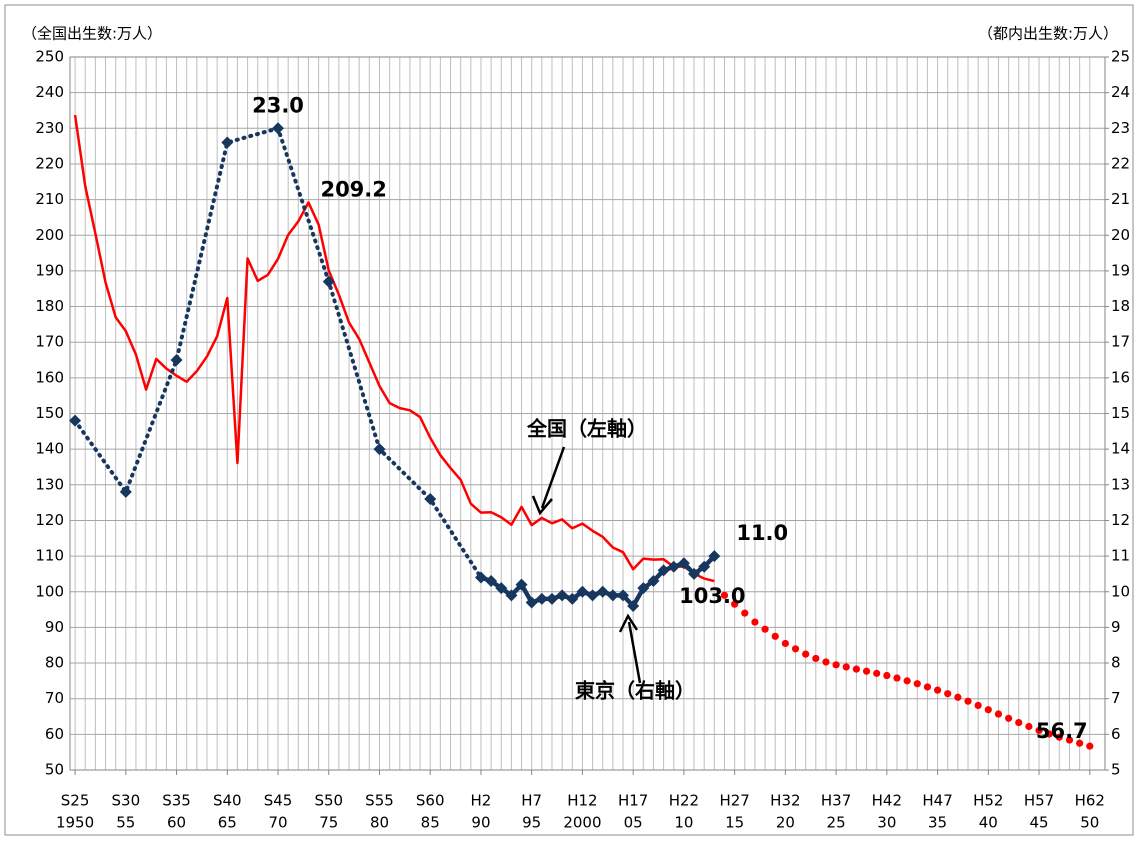 The width and height of the screenshot is (1140, 841). Describe the element at coordinates (49, 199) in the screenshot. I see `y-tick-label: 210` at that location.